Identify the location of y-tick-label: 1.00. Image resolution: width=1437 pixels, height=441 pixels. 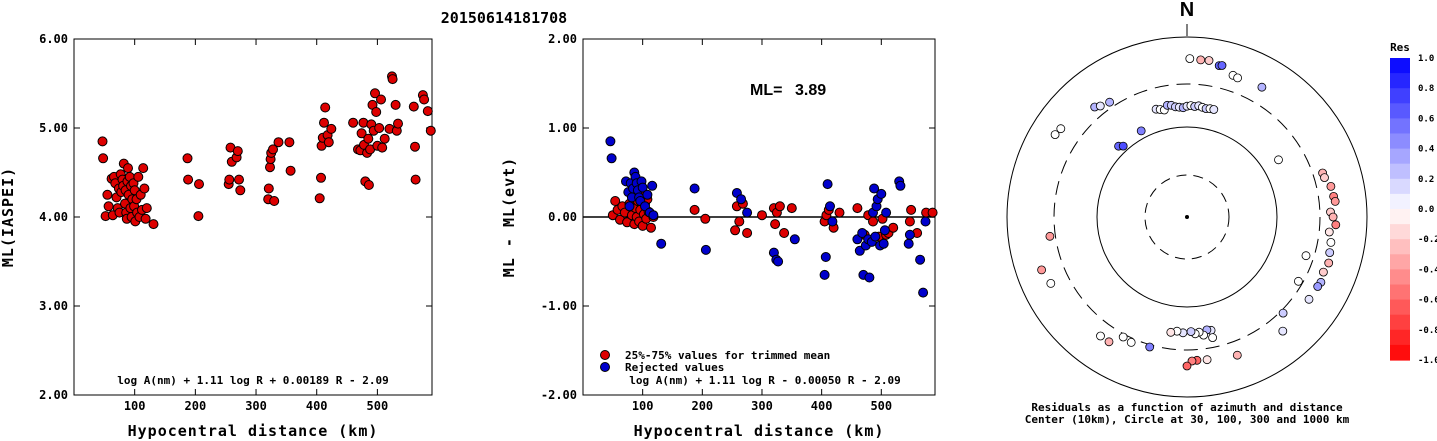
(562, 128).